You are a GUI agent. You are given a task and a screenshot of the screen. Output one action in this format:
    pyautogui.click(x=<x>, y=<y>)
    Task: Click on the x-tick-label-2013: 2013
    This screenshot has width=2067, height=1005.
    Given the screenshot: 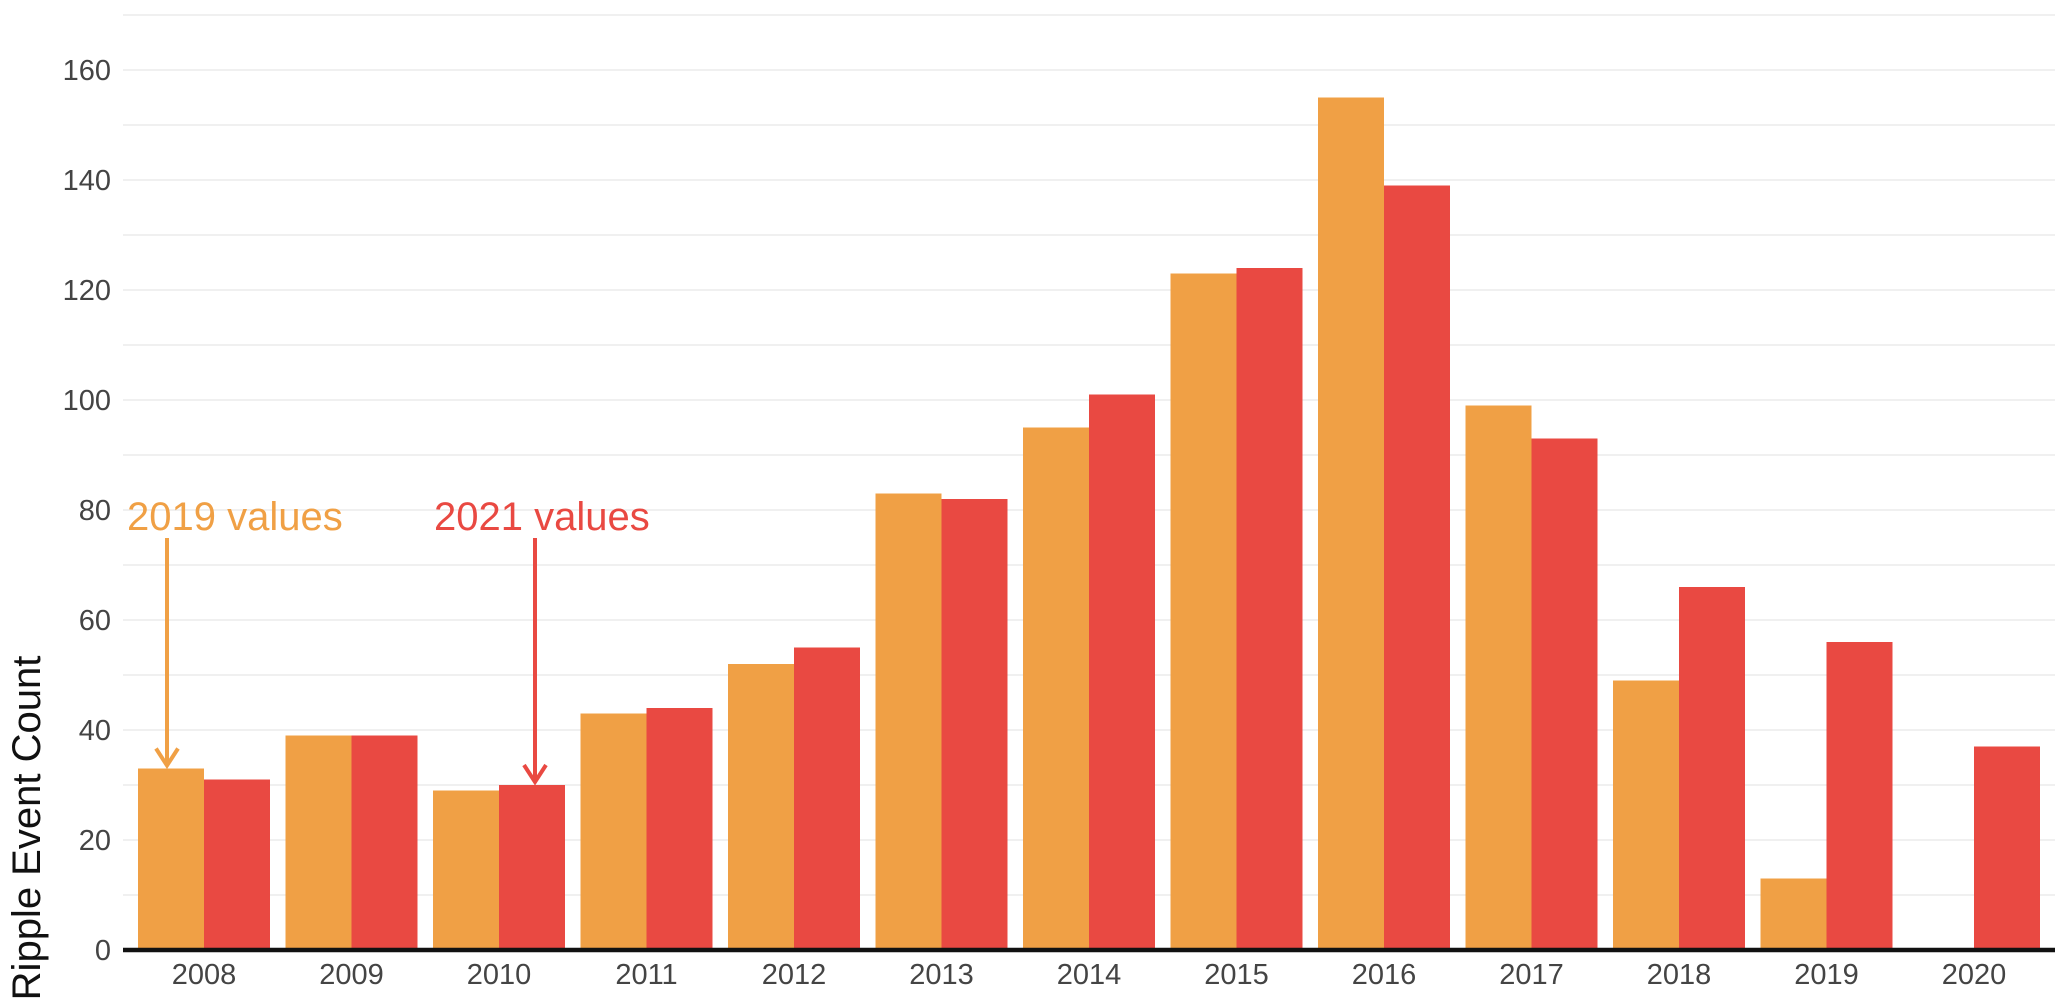 What is the action you would take?
    pyautogui.click(x=941, y=975)
    